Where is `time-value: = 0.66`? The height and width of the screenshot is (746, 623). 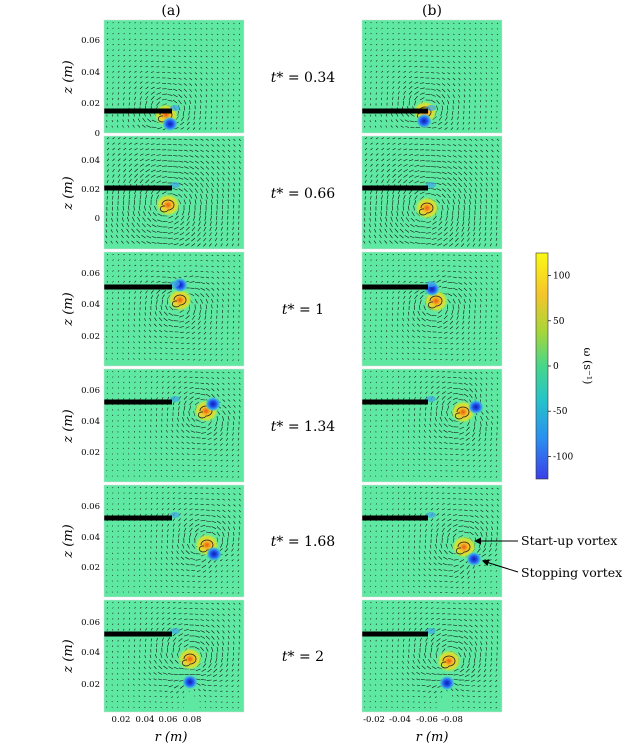 time-value: = 0.66 is located at coordinates (311, 194).